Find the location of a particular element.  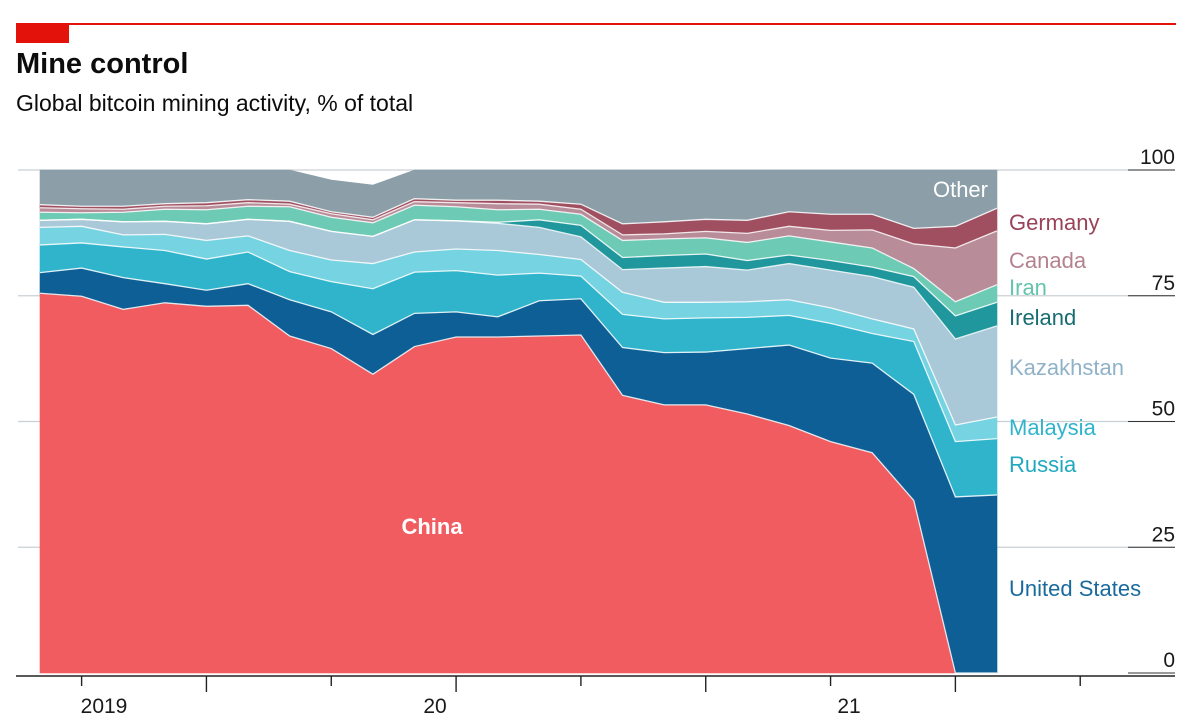

series-label-malaysia: Malaysia is located at coordinates (1053, 427).